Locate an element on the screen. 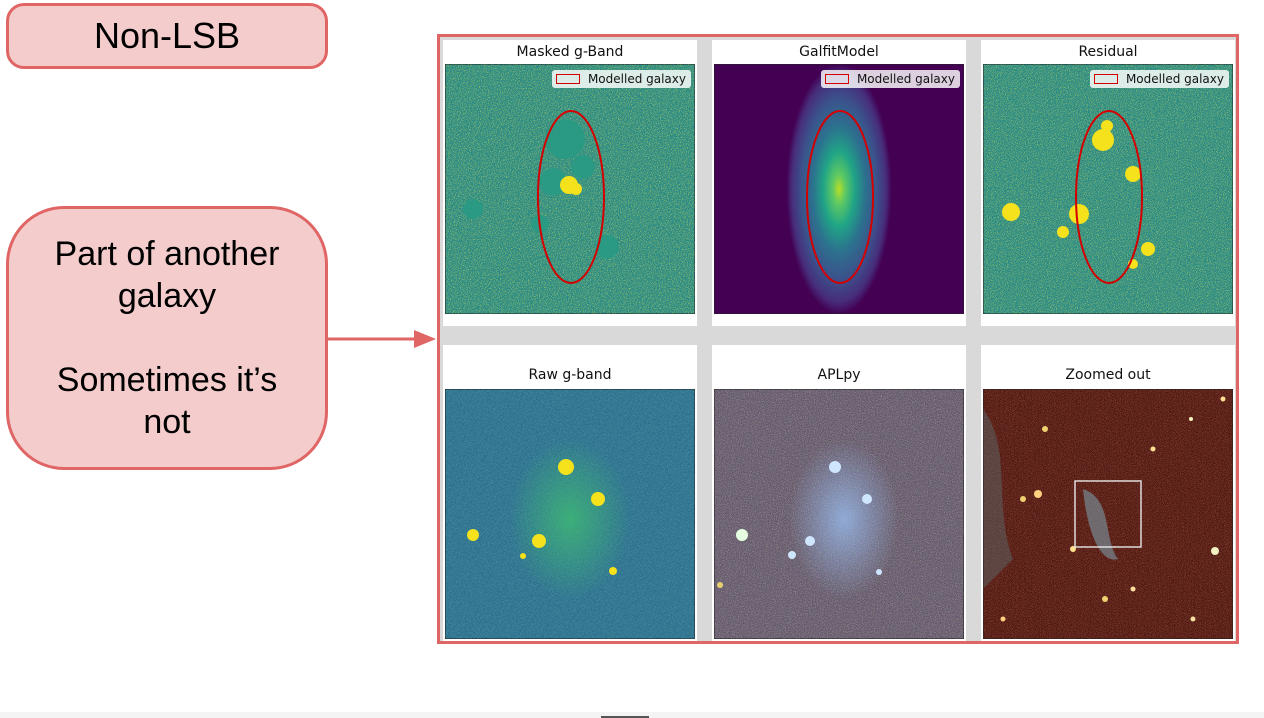 This screenshot has height=718, width=1264. panel-title: Zoomed out is located at coordinates (1108, 375).